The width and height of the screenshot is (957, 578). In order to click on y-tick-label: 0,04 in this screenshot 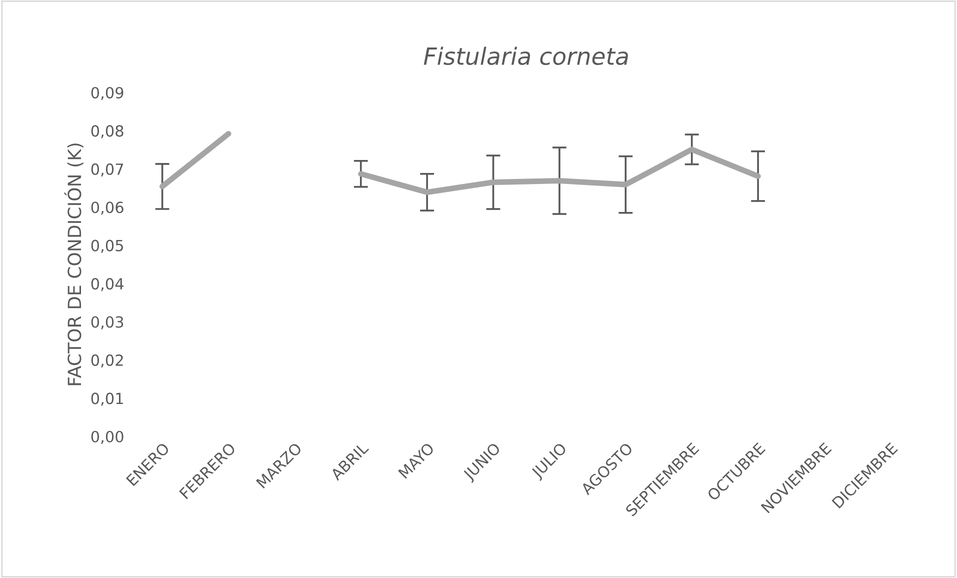, I will do `click(107, 285)`.